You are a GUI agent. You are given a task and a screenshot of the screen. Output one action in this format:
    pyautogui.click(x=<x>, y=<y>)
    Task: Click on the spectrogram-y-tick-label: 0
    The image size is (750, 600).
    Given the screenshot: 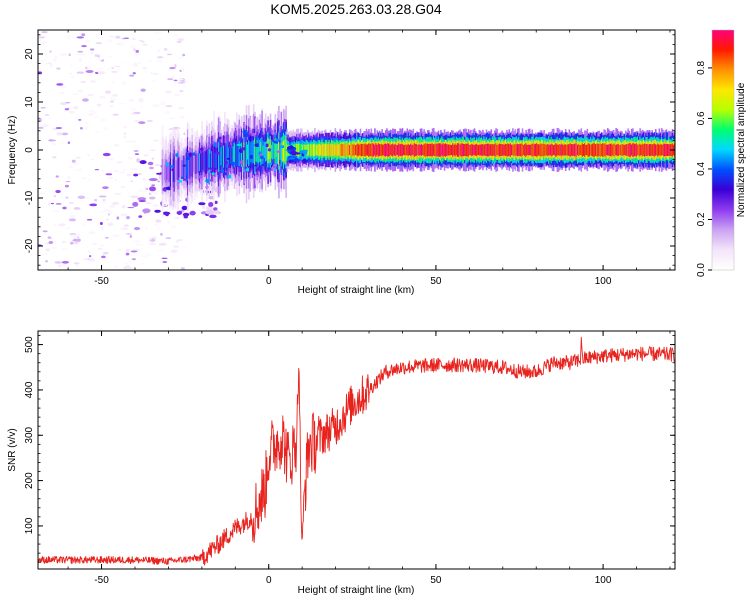 What is the action you would take?
    pyautogui.click(x=29, y=150)
    